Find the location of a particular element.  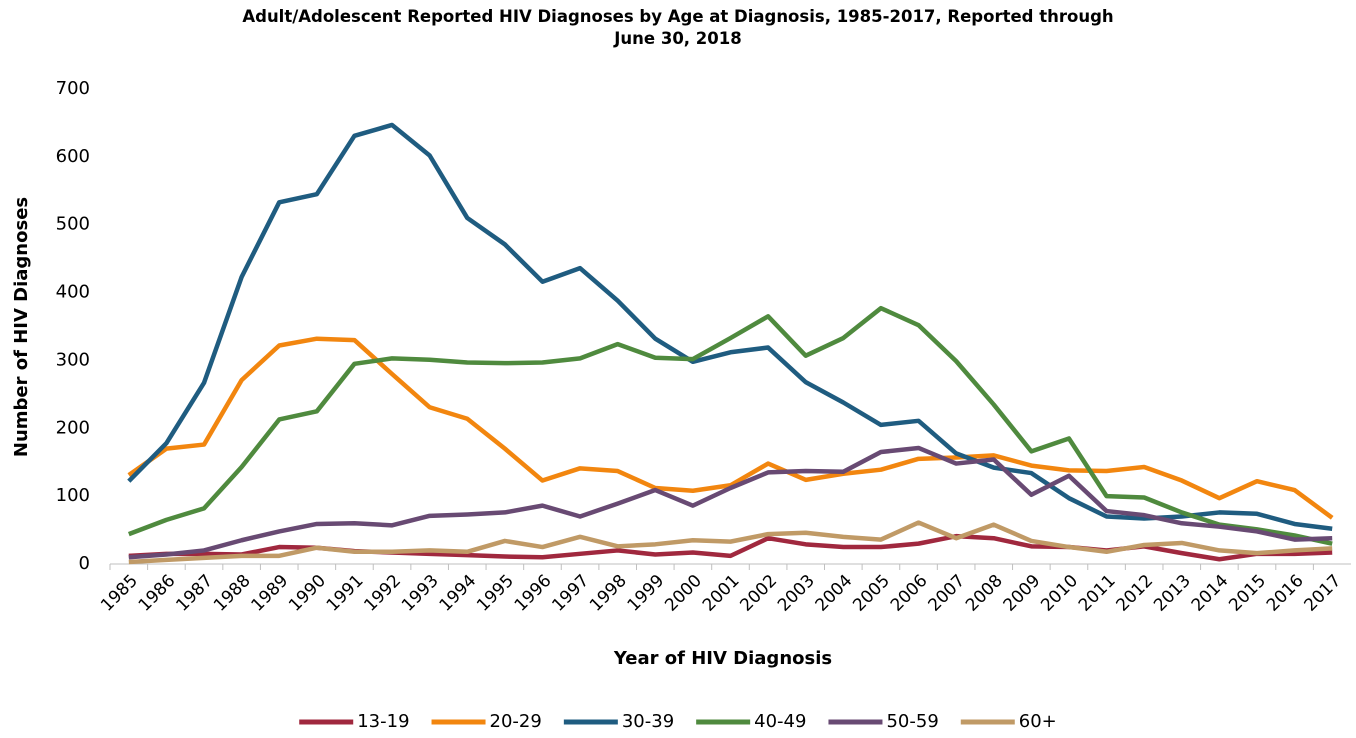

x-tick-label: 2010 is located at coordinates (1059, 593).